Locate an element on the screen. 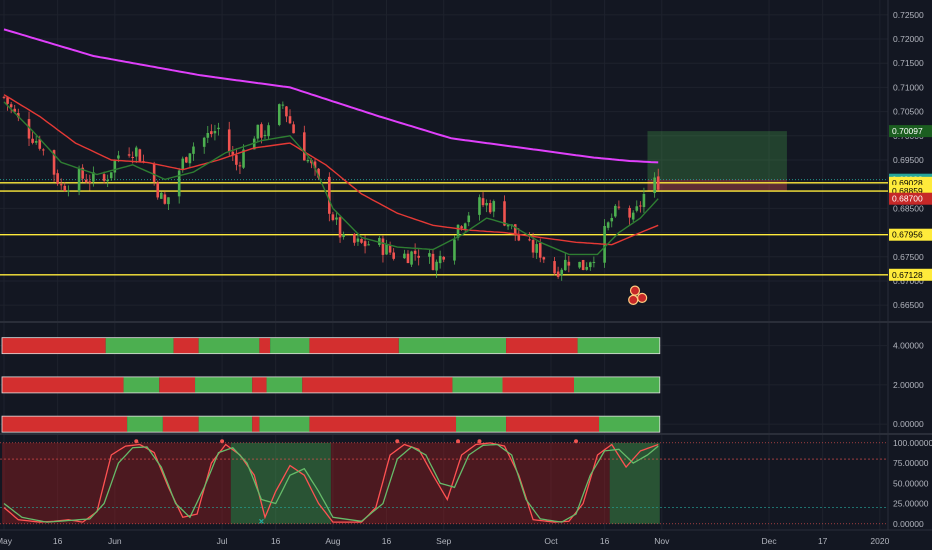 The image size is (932, 550). time-axis: May 16 Jun Jul 16 Aug 16 Sep Oct 16 Nov Dec 17 2020 is located at coordinates (445, 541).